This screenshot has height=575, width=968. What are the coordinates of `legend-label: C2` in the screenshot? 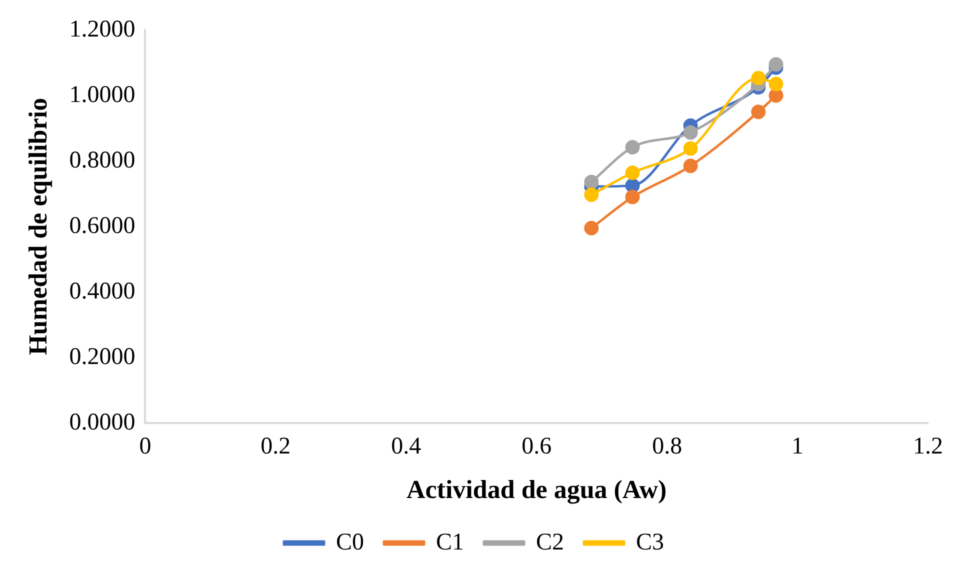 It's located at (550, 542).